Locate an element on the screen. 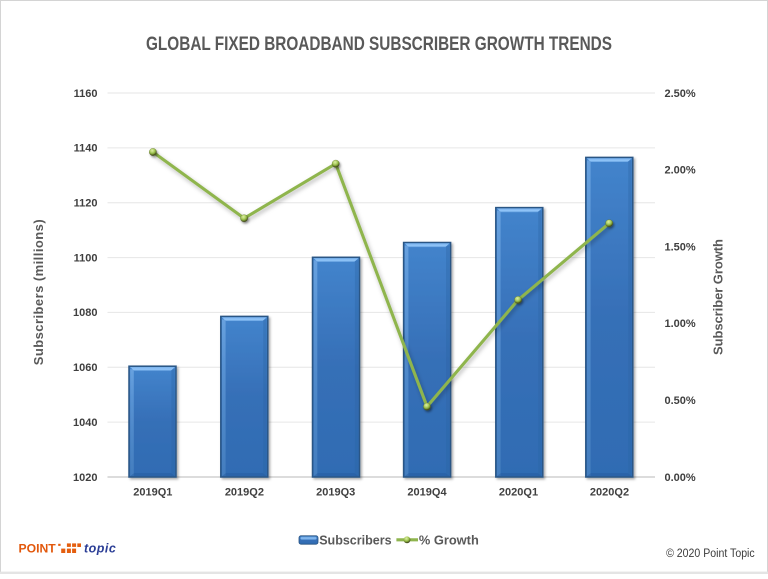  svg-text: © 2020 Point Topic is located at coordinates (710, 554).